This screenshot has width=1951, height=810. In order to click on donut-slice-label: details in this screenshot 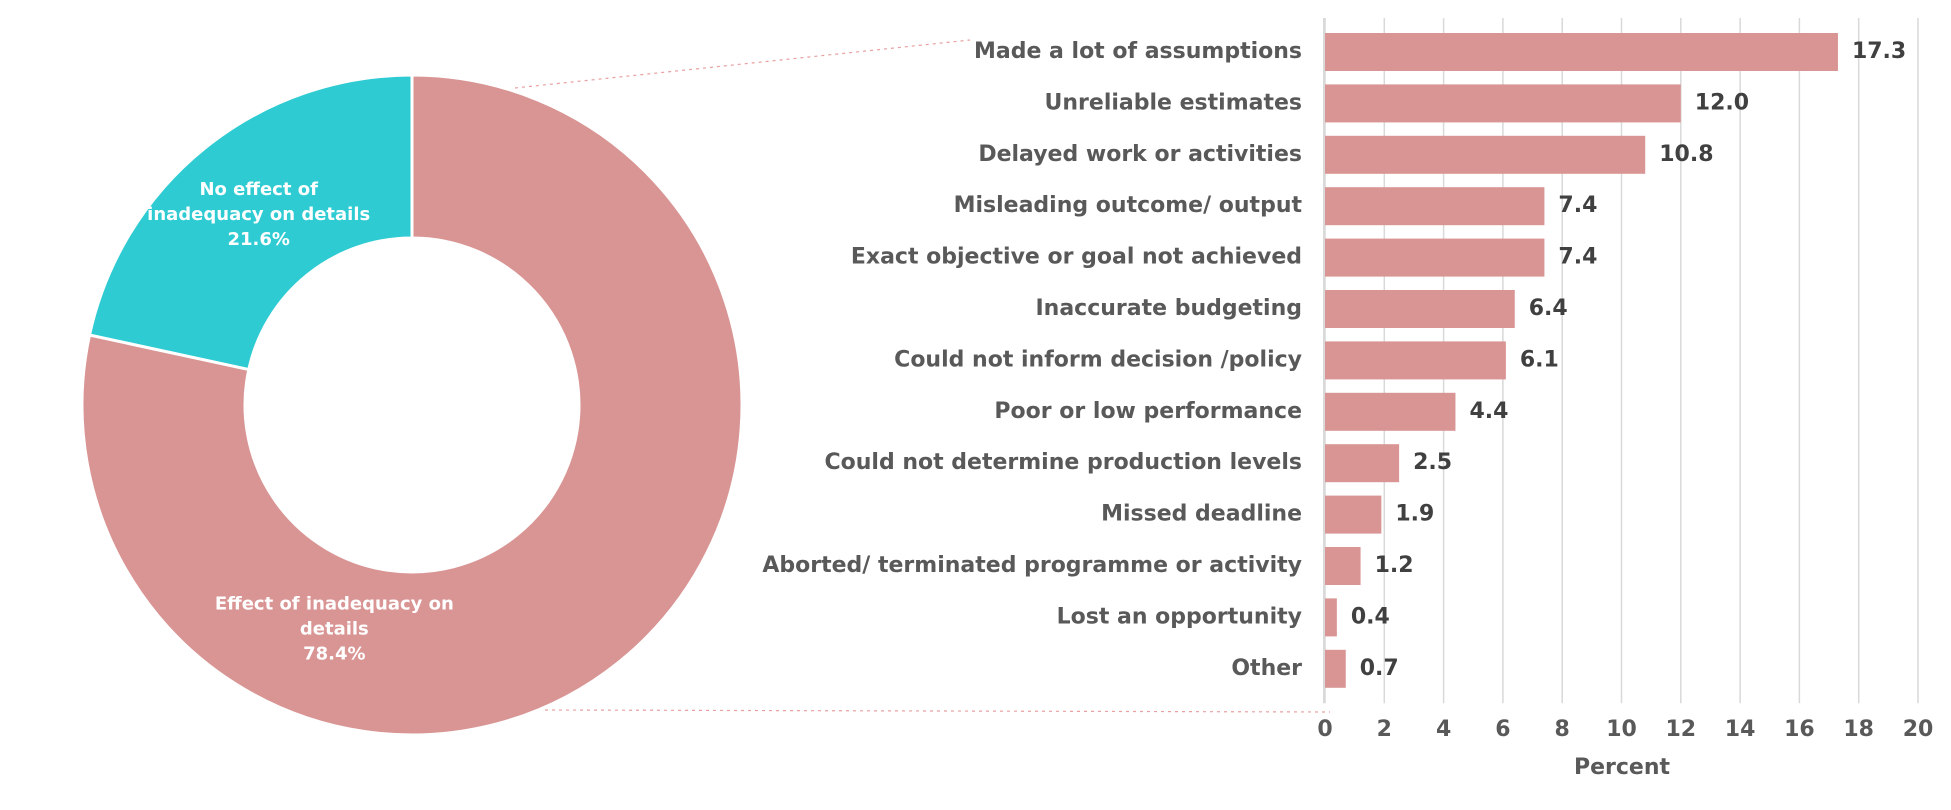, I will do `click(334, 629)`.